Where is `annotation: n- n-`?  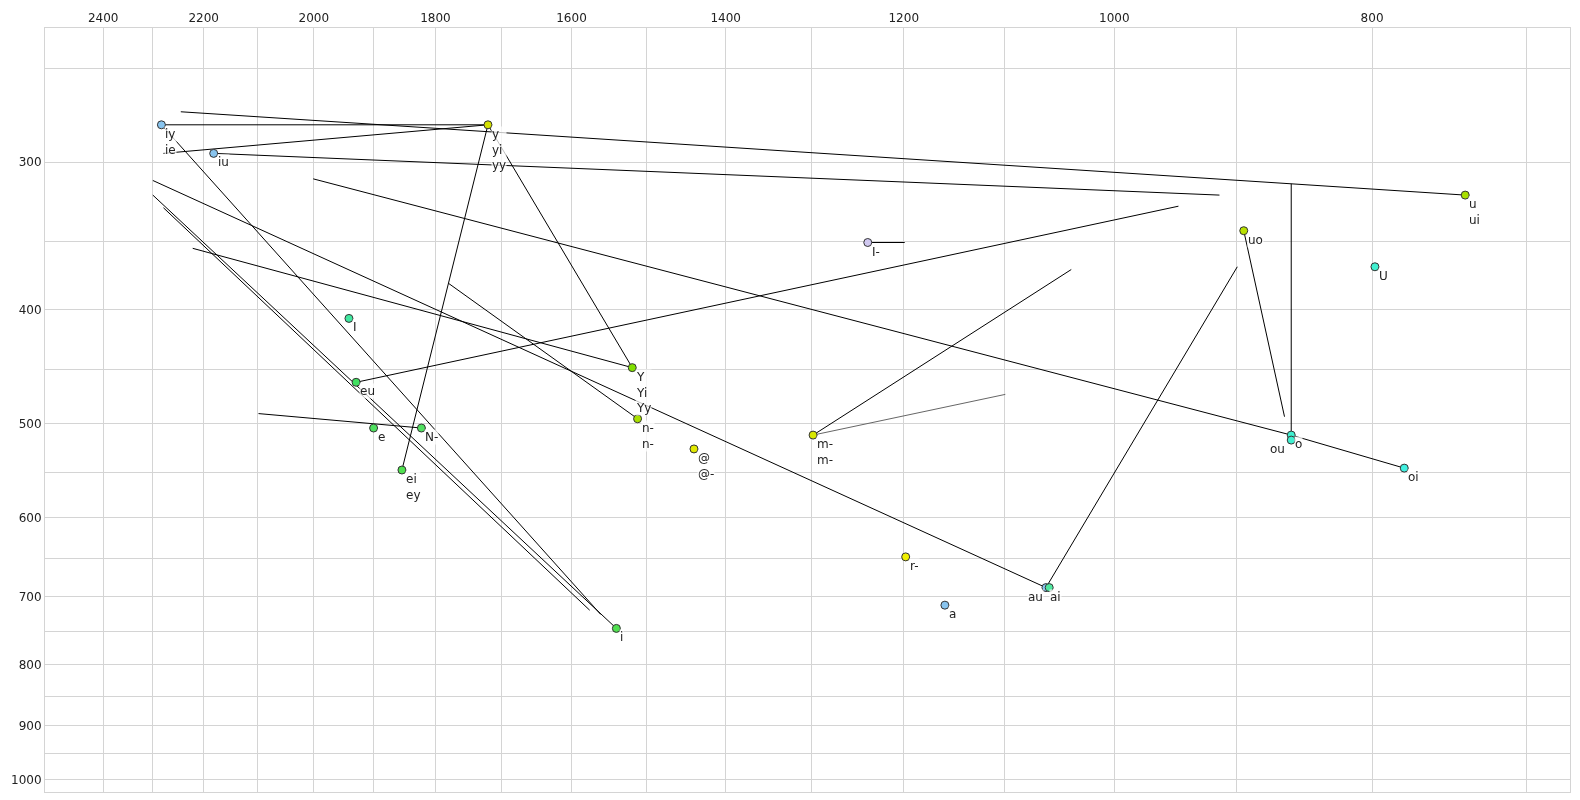
annotation: n- n- is located at coordinates (648, 436).